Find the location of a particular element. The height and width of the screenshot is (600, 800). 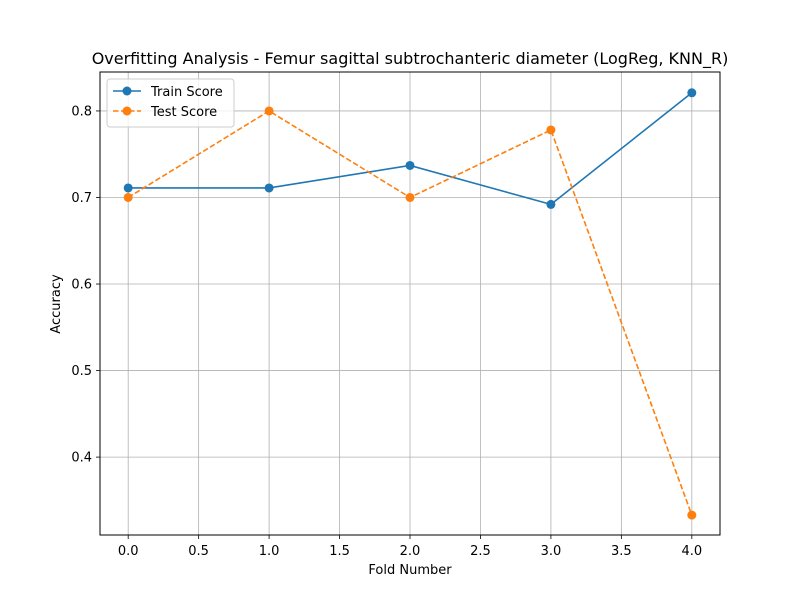

y-tick-label: 0.8 is located at coordinates (81, 111).